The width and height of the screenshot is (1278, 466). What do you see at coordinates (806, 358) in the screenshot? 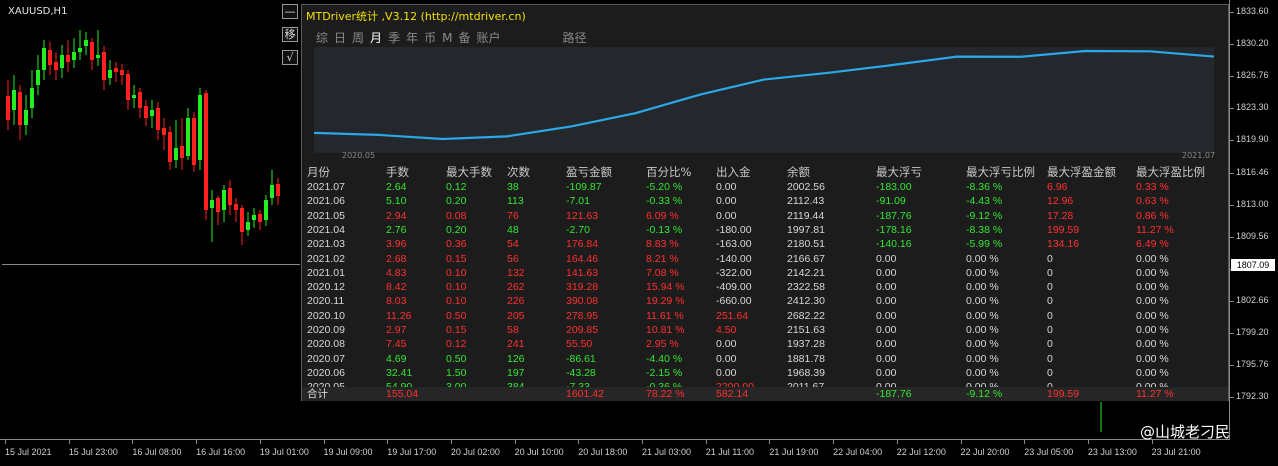
I see `table-cell: 1881.78` at bounding box center [806, 358].